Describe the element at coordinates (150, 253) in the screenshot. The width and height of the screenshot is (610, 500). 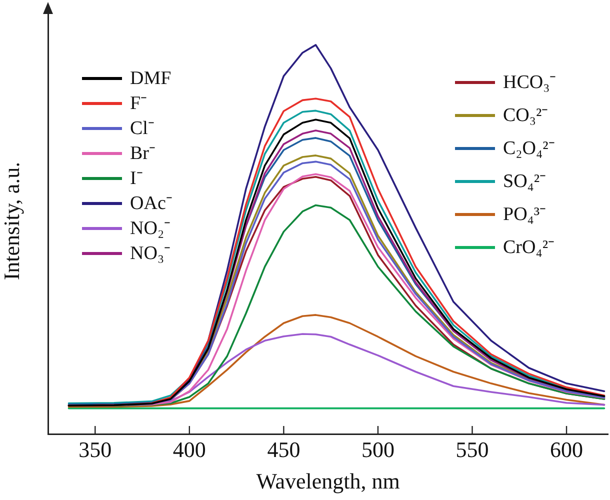
I see `legend-label: NO₃⁻` at that location.